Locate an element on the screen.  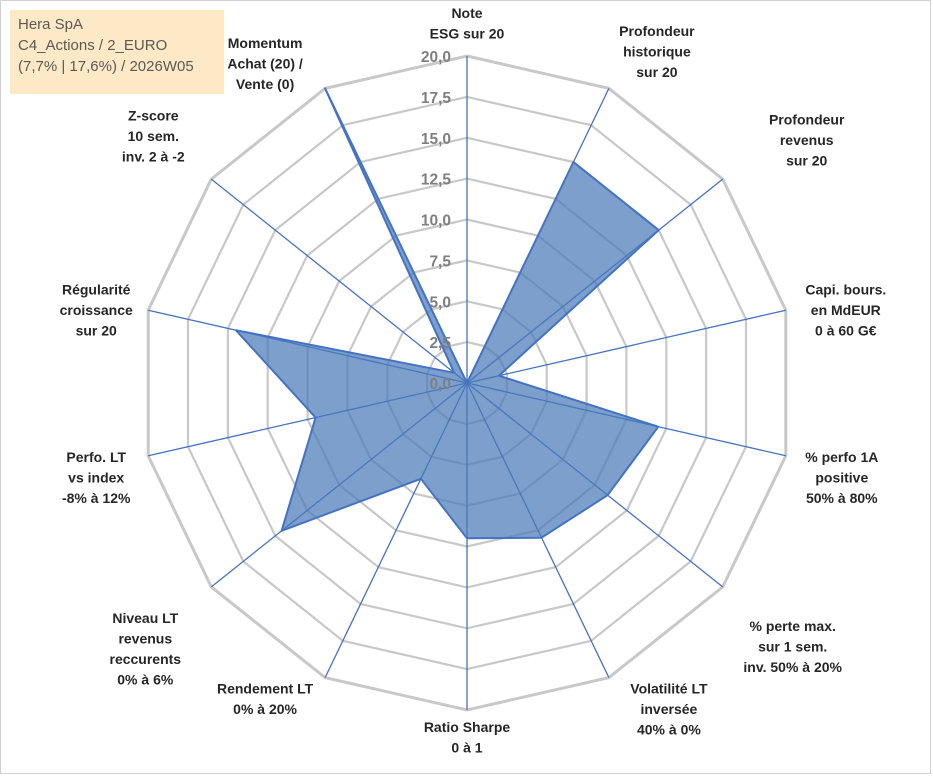
axis-label-1-line-0: Profondeur is located at coordinates (657, 31).